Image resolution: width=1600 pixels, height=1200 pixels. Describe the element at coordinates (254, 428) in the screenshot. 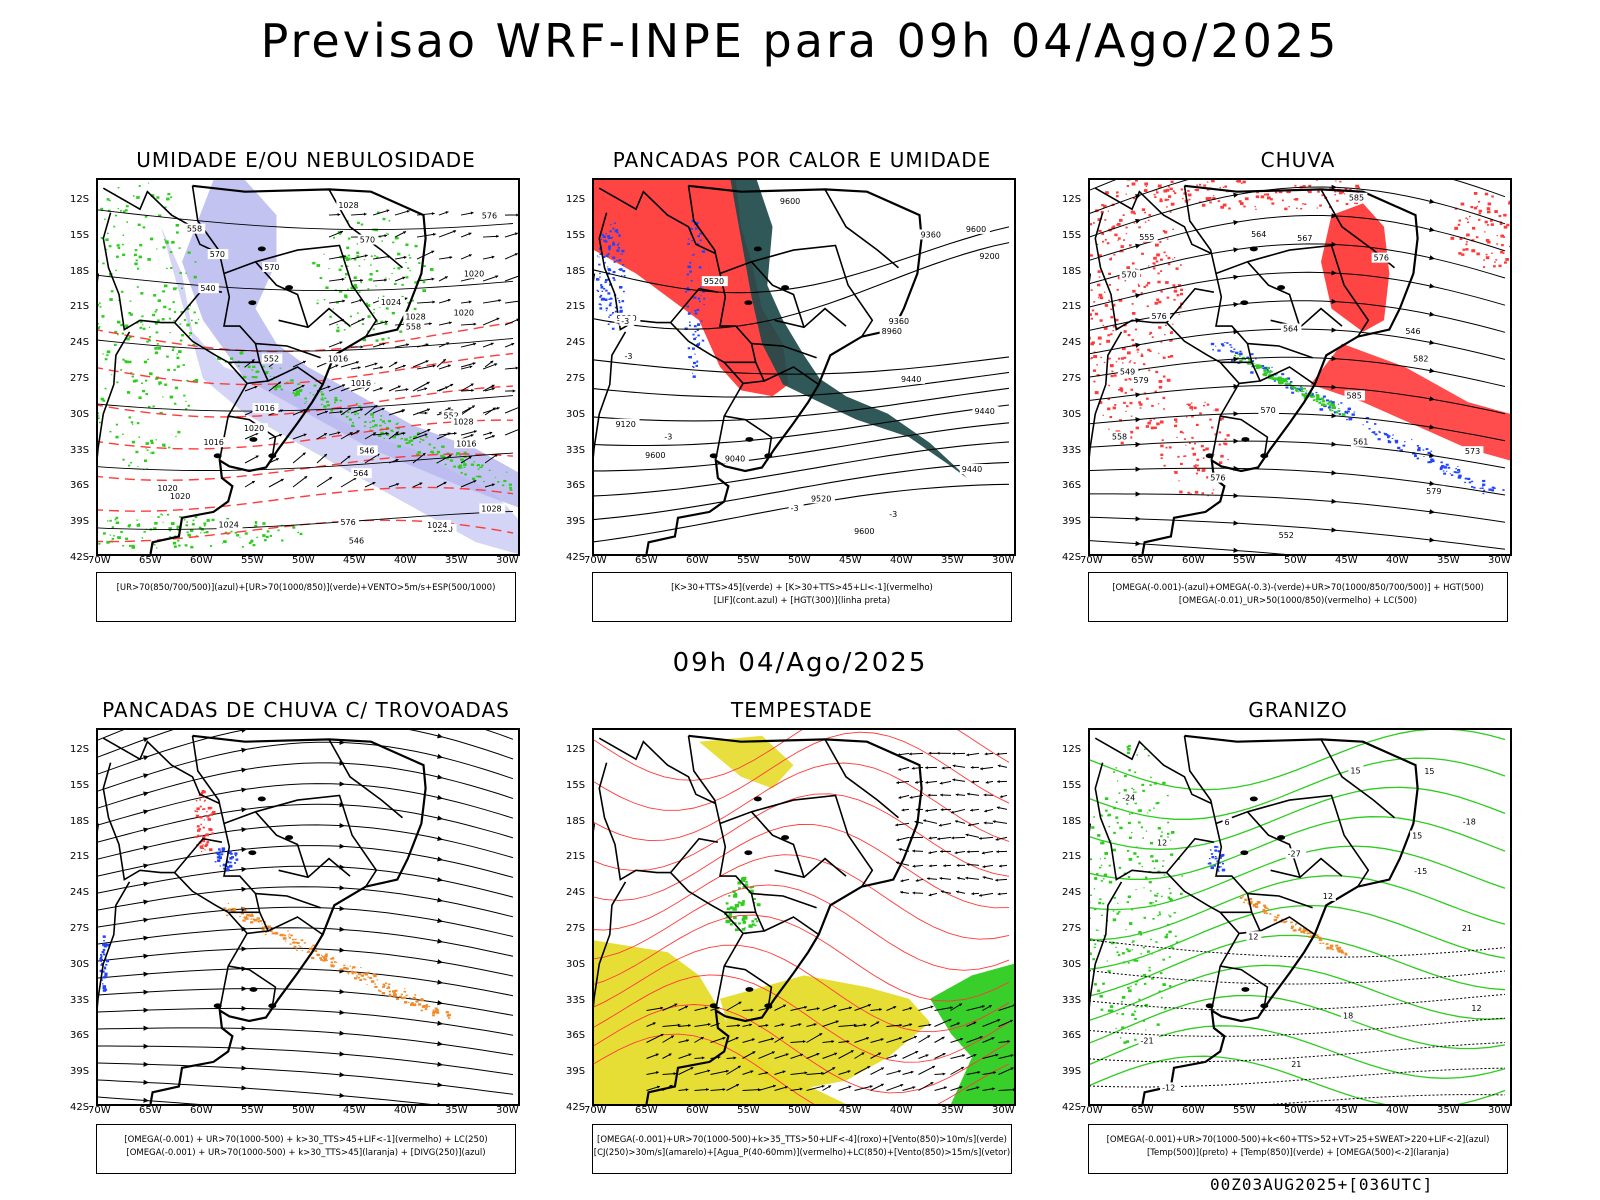

I see `contour-label: 1020` at that location.